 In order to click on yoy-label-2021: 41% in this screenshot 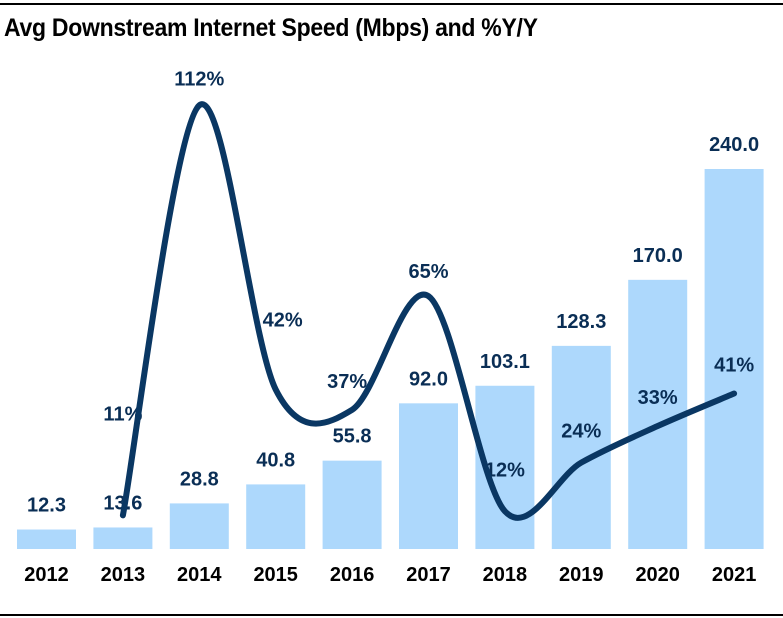, I will do `click(734, 366)`.